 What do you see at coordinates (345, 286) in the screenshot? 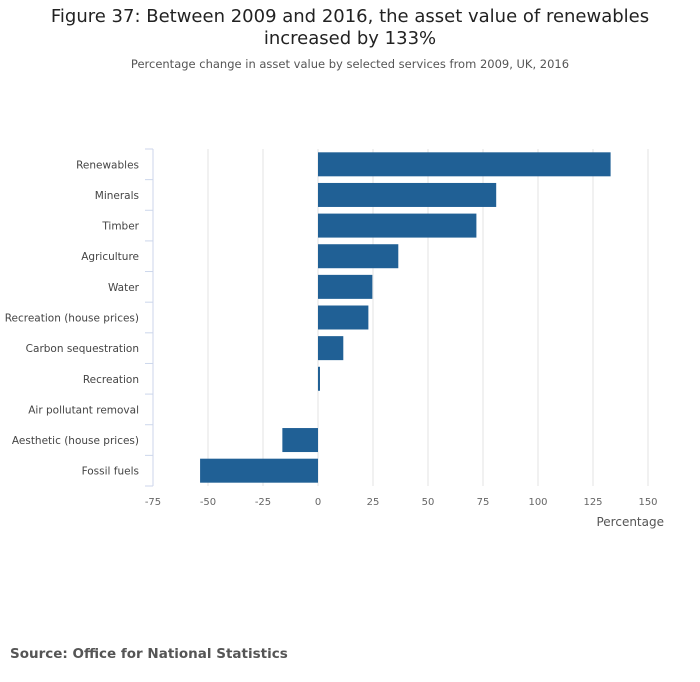
I see `bar-water` at bounding box center [345, 286].